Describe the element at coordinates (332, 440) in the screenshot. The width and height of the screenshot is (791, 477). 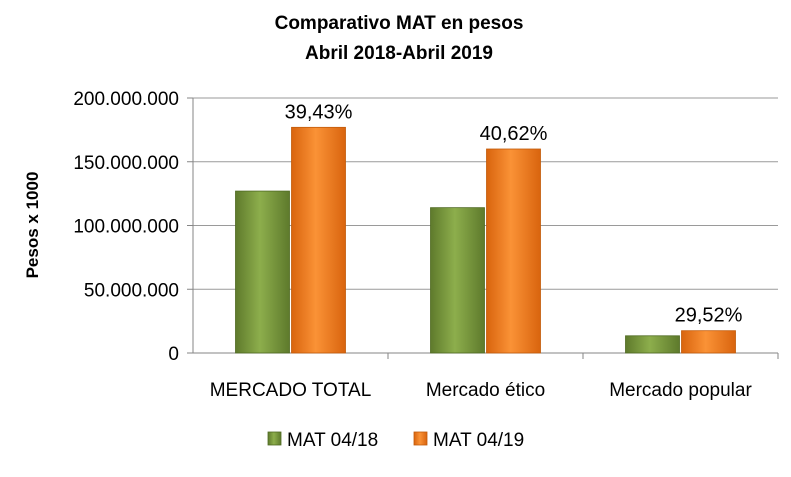
I see `legend-label: MAT 04/18` at that location.